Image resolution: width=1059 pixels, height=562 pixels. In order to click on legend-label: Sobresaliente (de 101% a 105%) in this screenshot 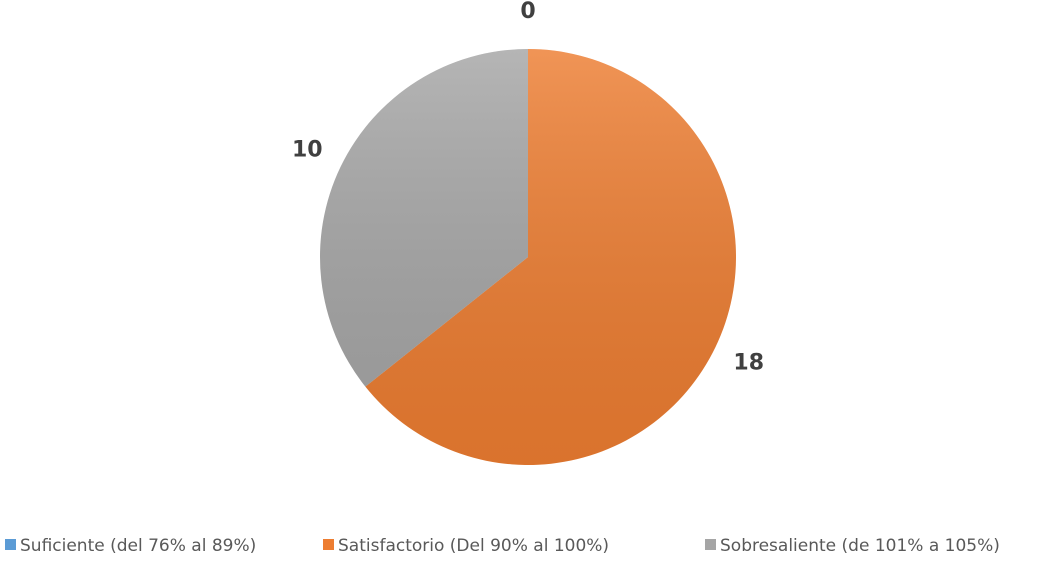, I will do `click(860, 546)`.